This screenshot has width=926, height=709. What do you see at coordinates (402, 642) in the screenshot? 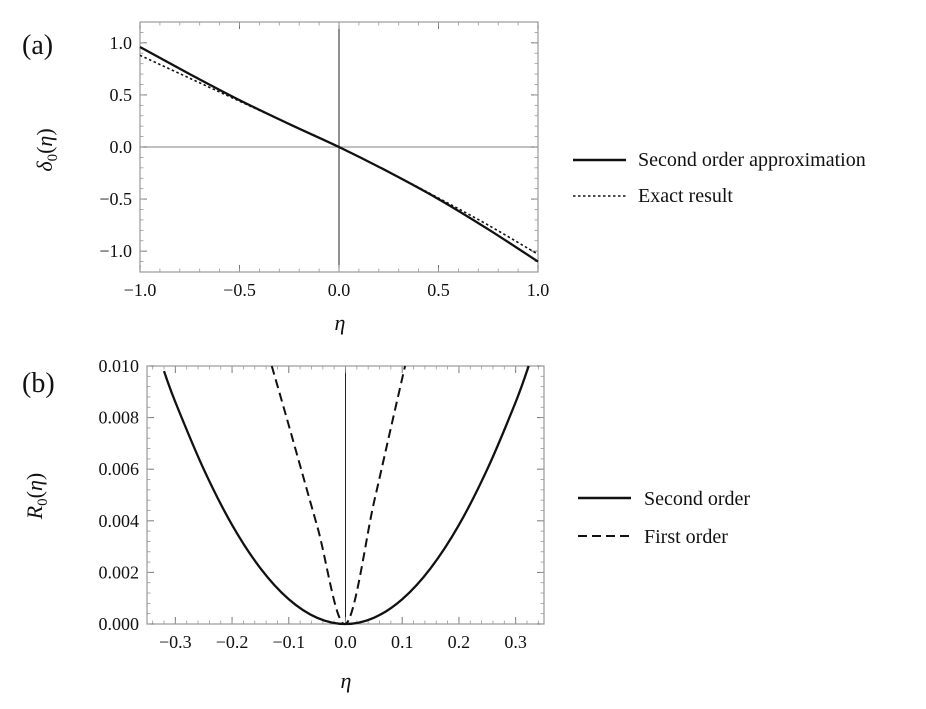
I see `x-tick-label: 0.1` at bounding box center [402, 642].